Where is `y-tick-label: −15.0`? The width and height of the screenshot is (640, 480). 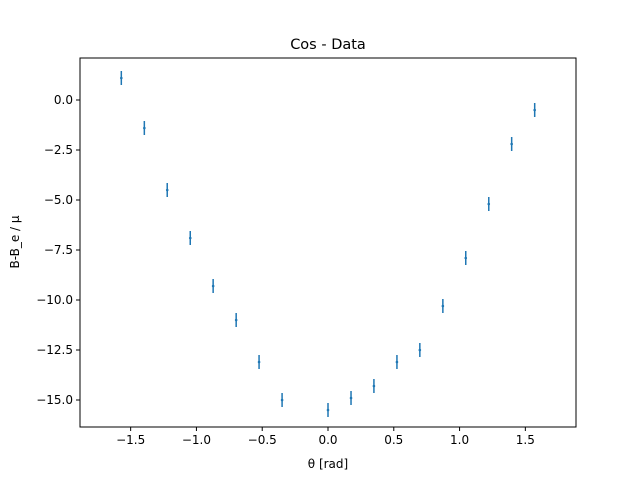 y-tick-label: −15.0 is located at coordinates (54, 400).